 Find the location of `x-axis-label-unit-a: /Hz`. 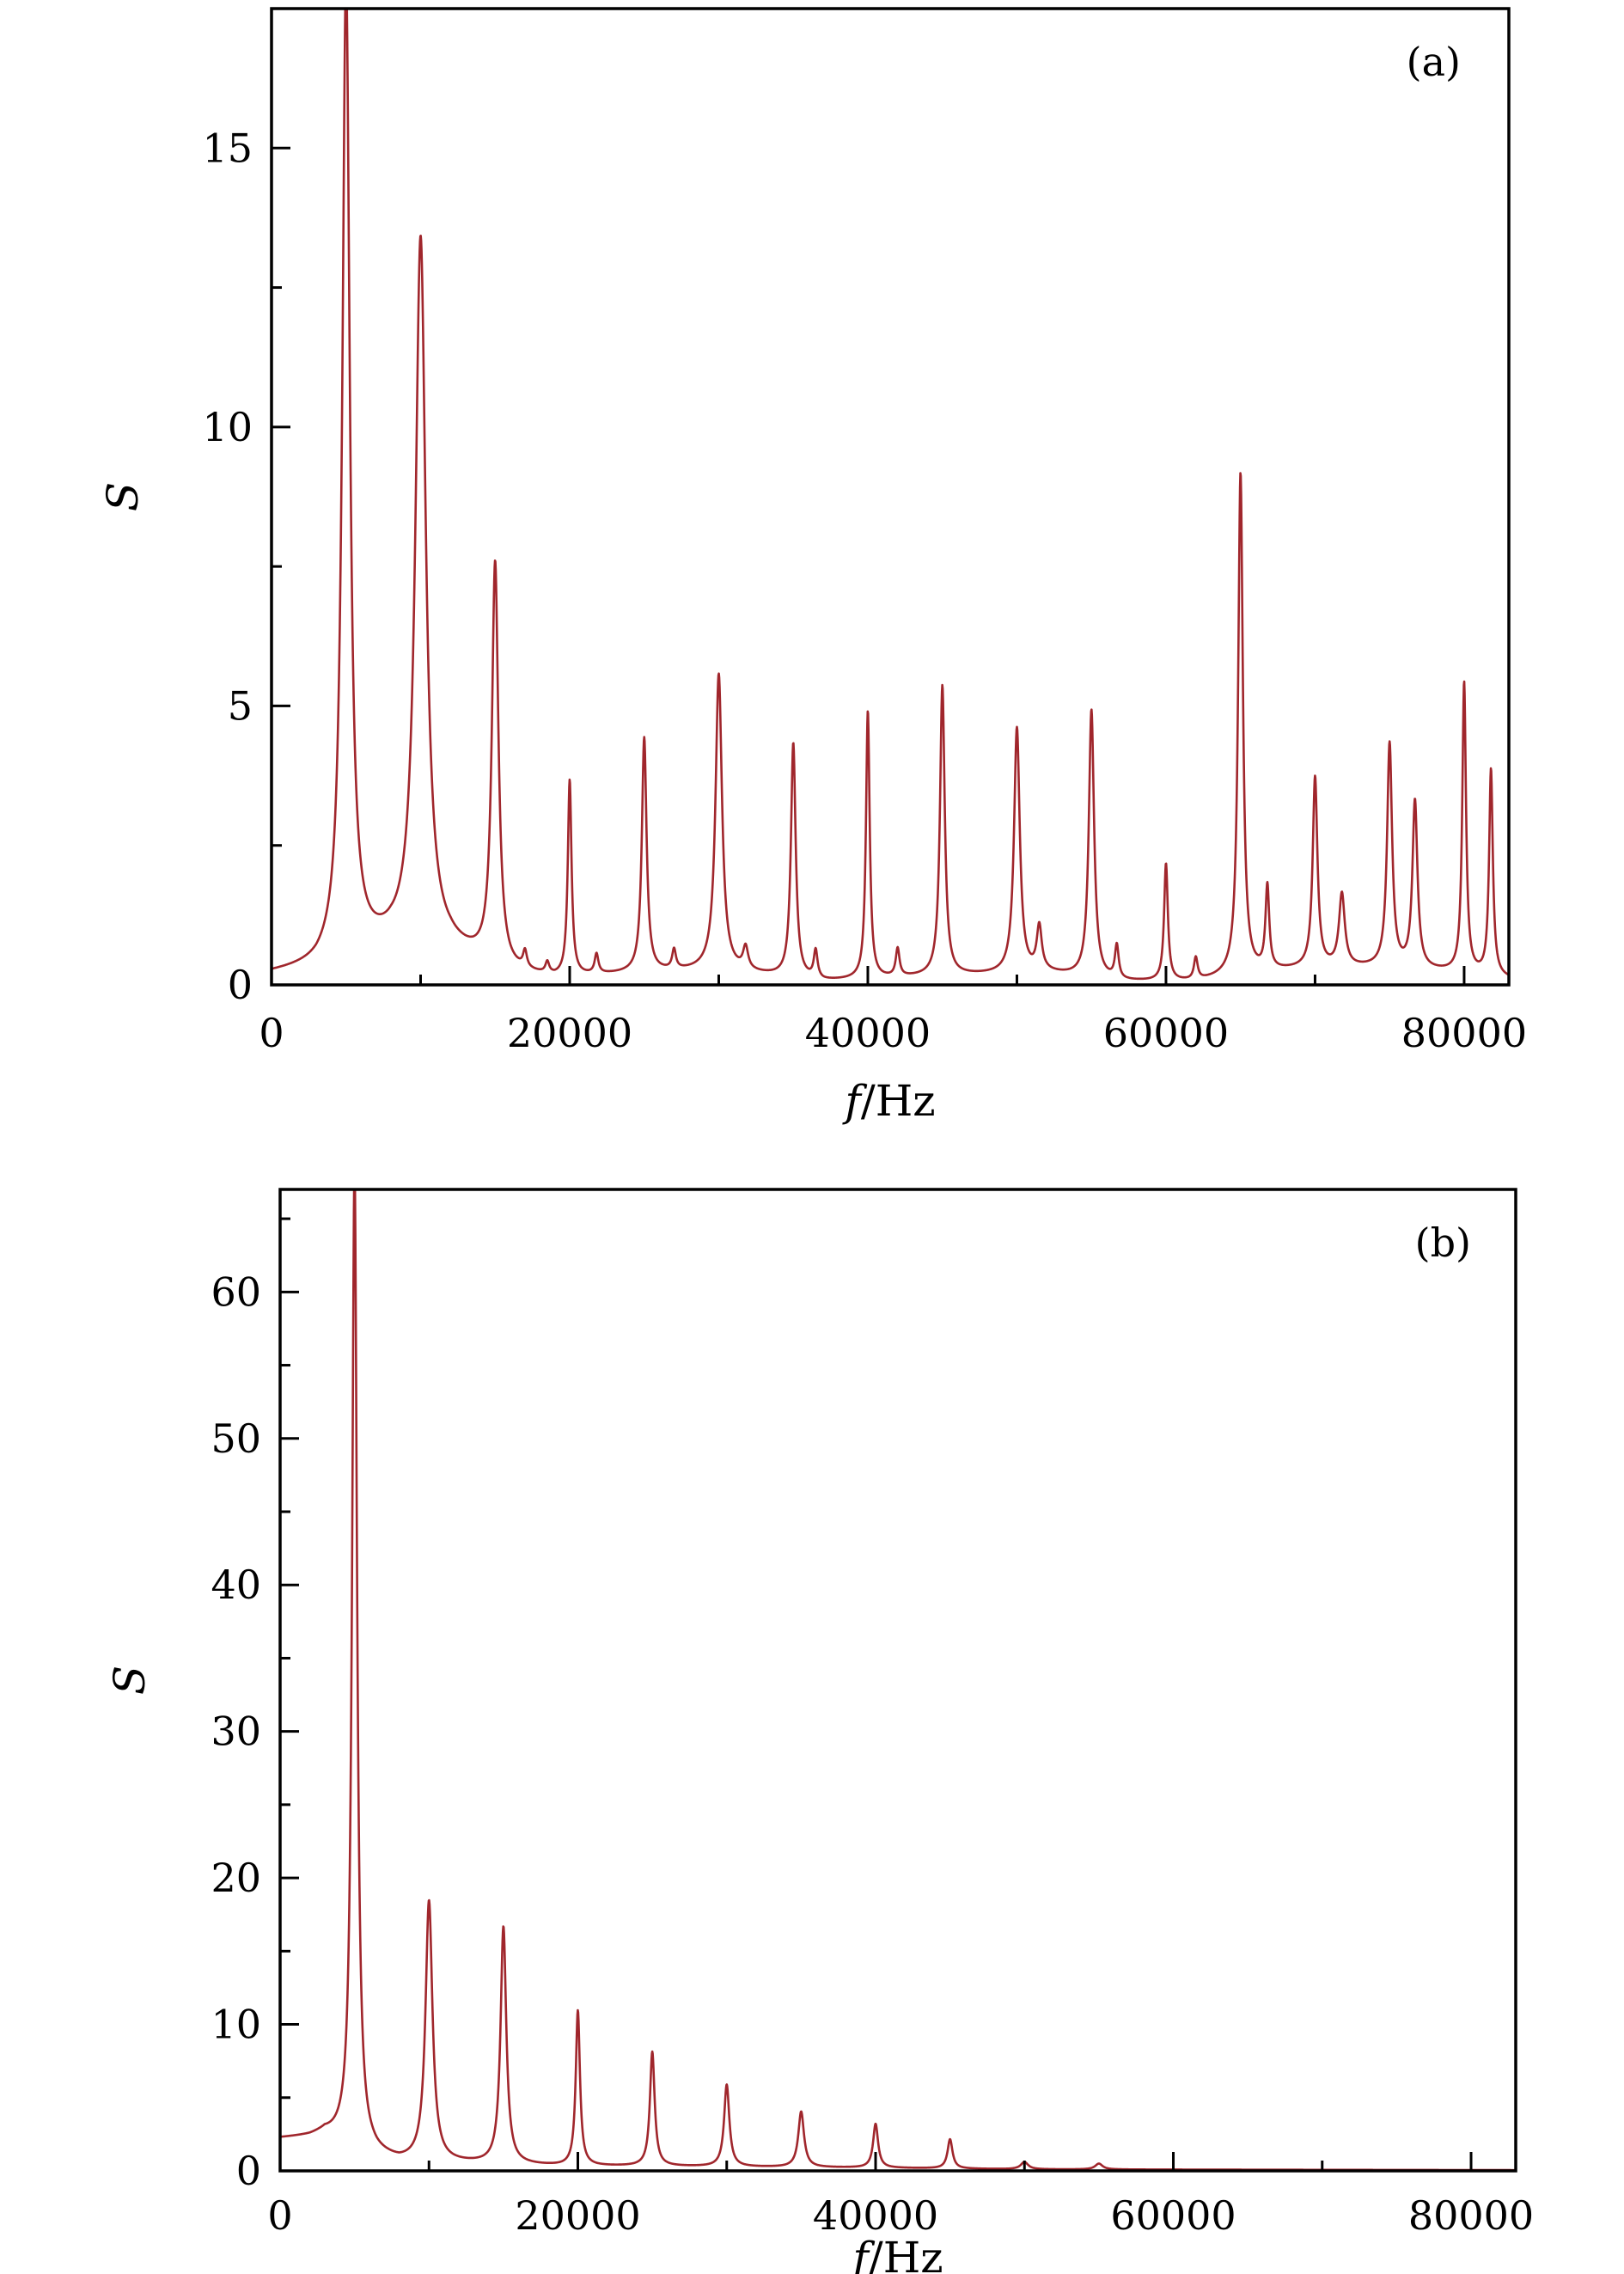

x-axis-label-unit-a: /Hz is located at coordinates (898, 1101).